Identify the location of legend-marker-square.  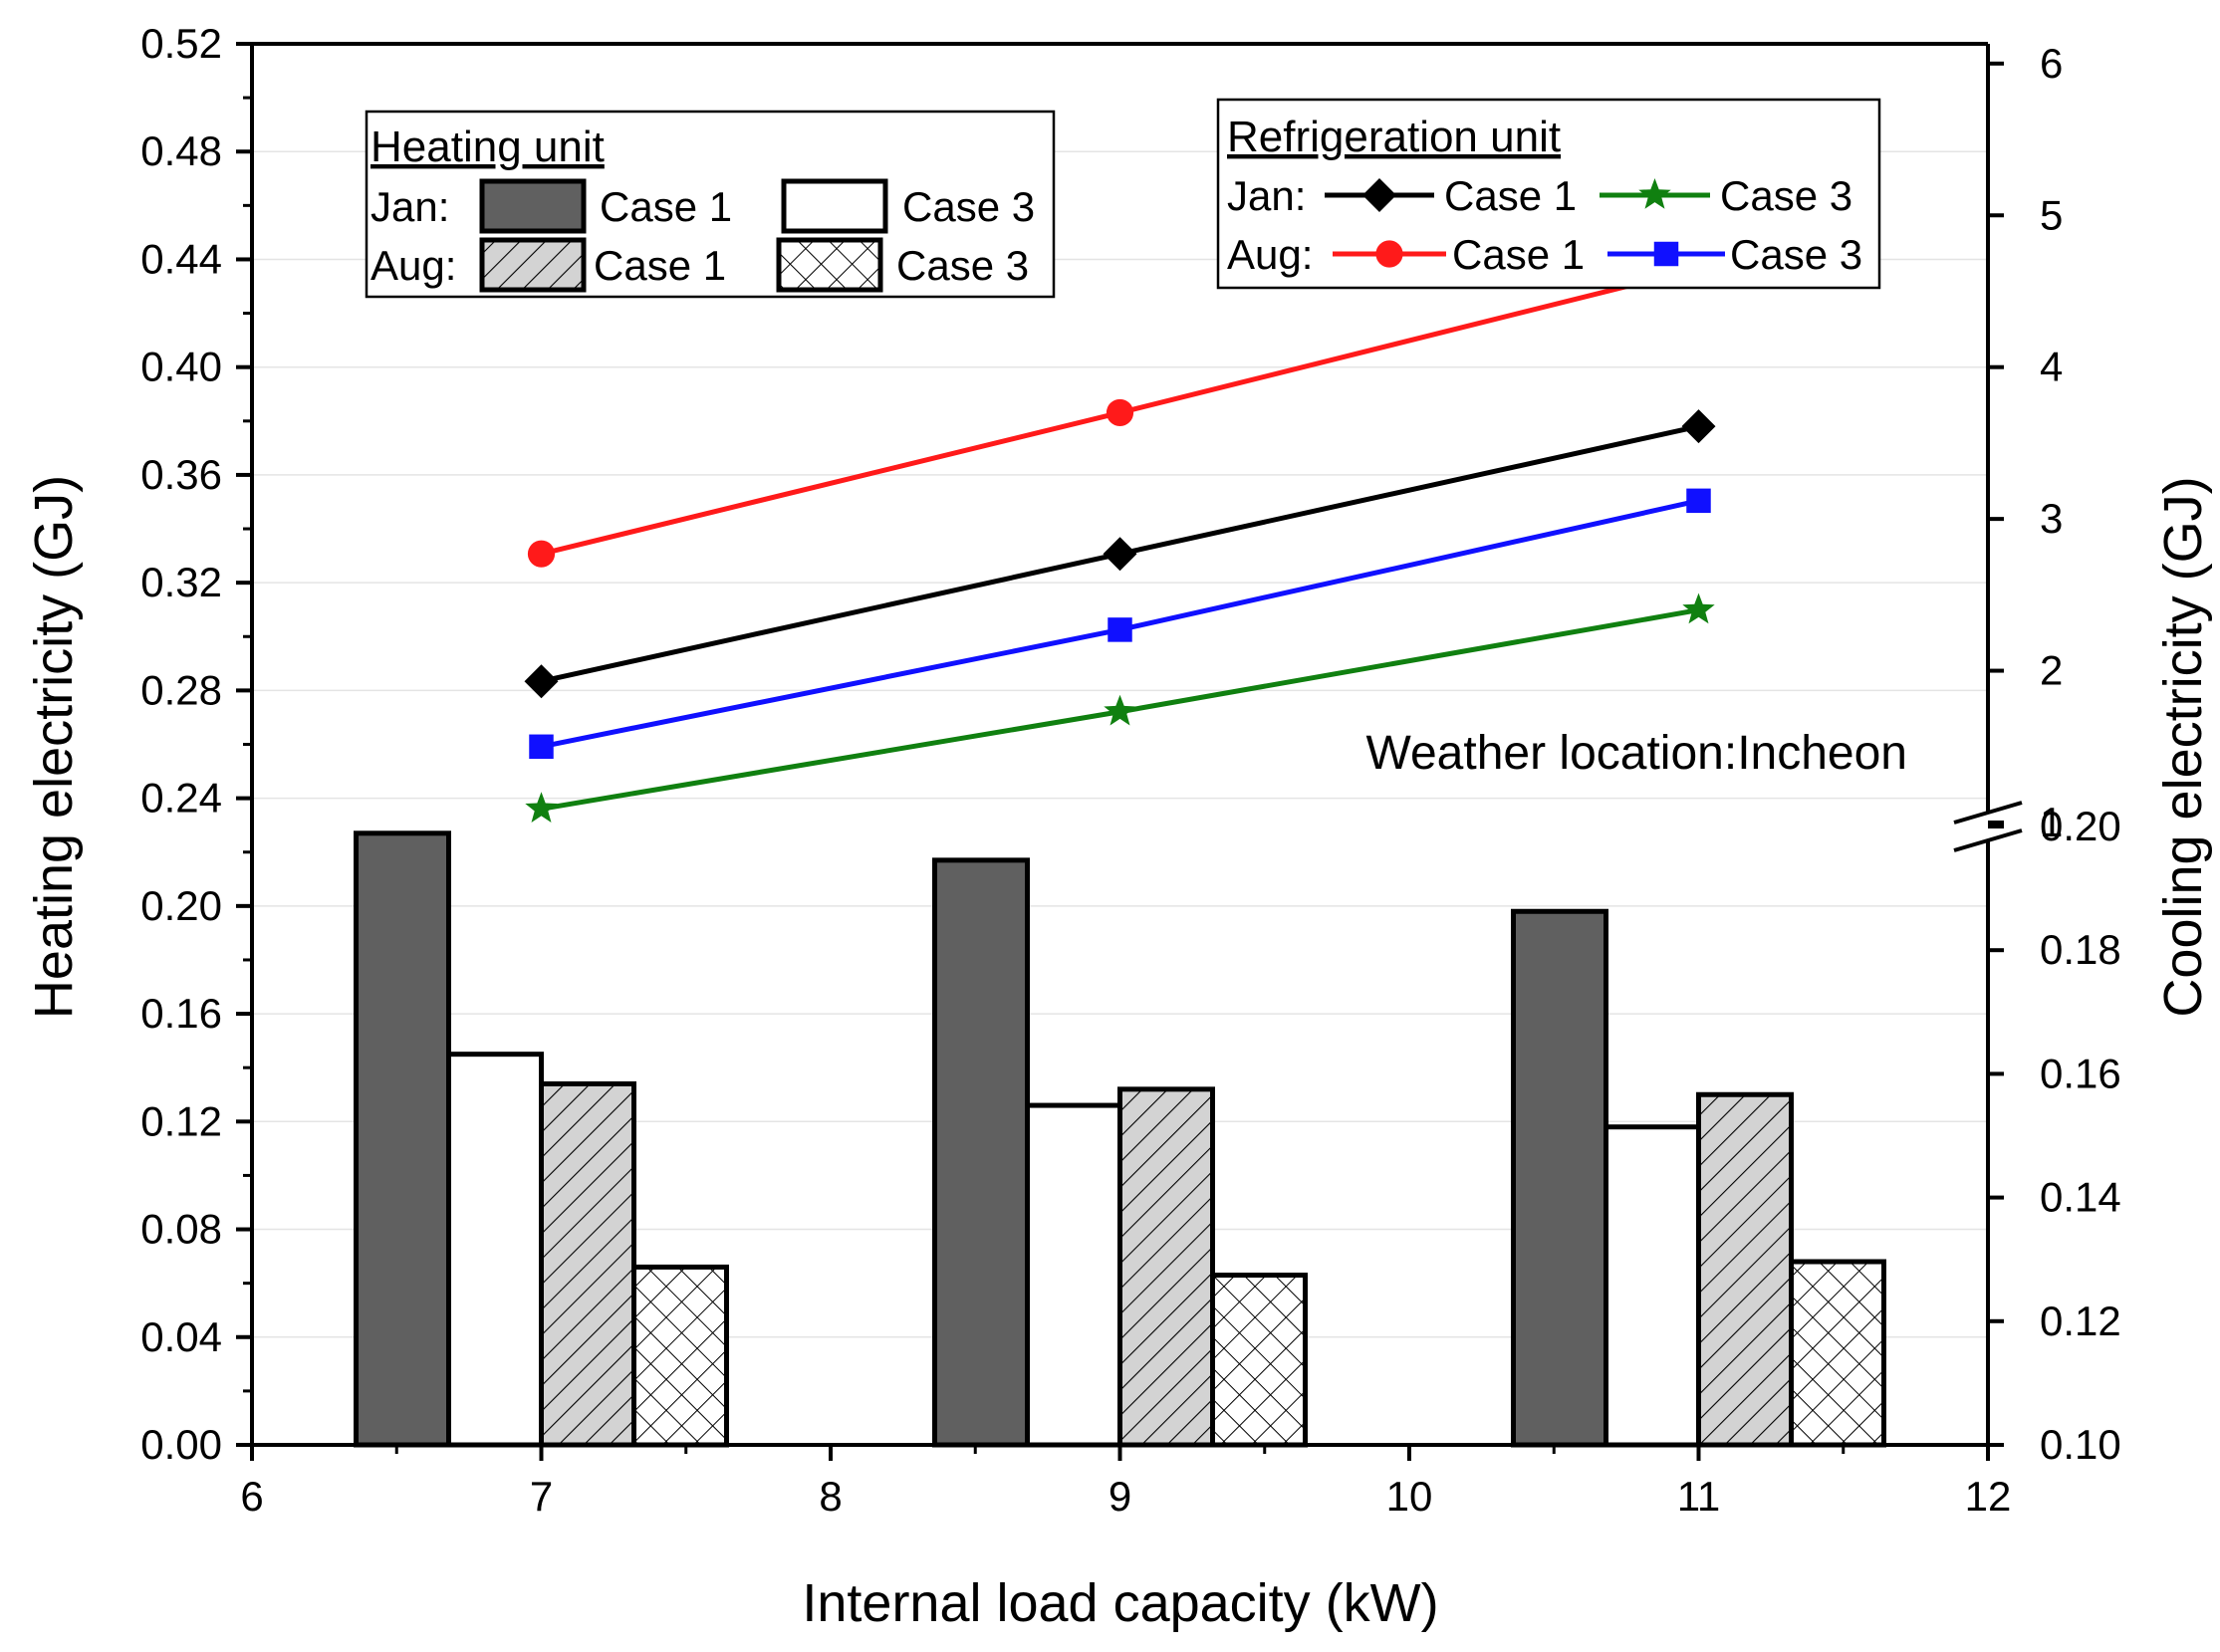
(1666, 254).